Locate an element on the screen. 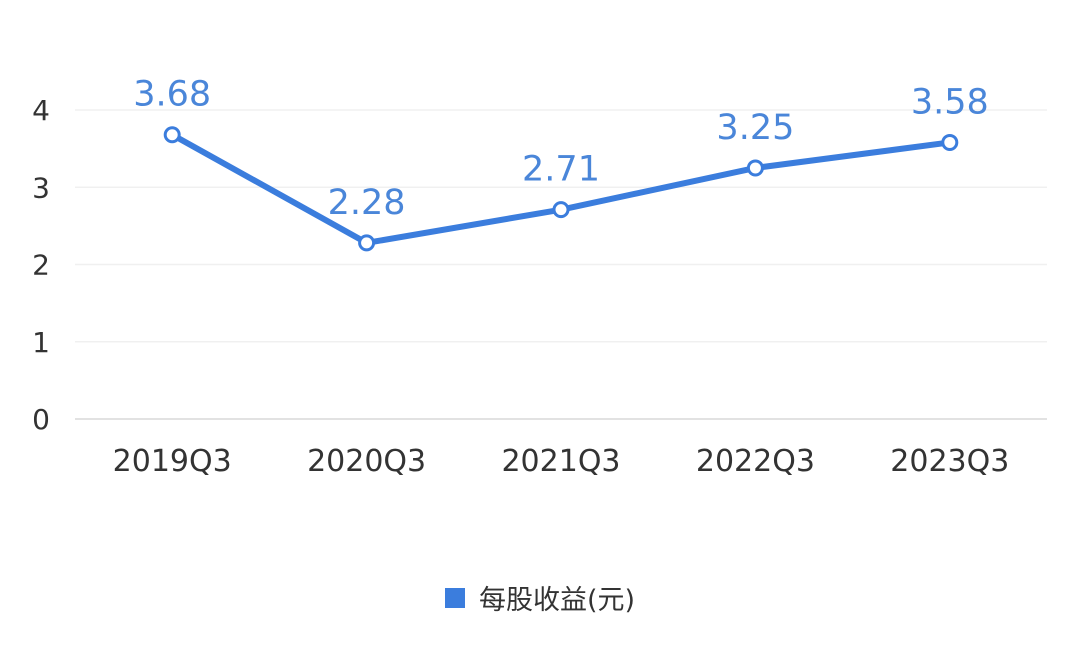 Image resolution: width=1080 pixels, height=652 pixels. data-label: 3.25 is located at coordinates (755, 128).